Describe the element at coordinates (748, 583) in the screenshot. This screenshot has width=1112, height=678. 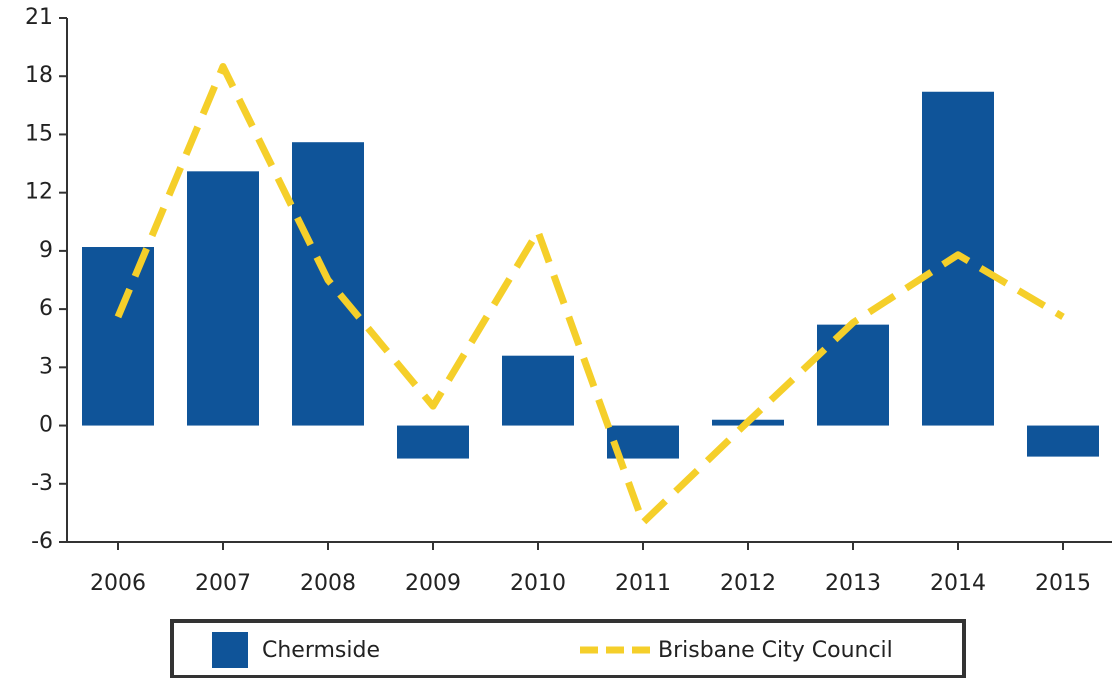
I see `x-tick-label: 2012` at that location.